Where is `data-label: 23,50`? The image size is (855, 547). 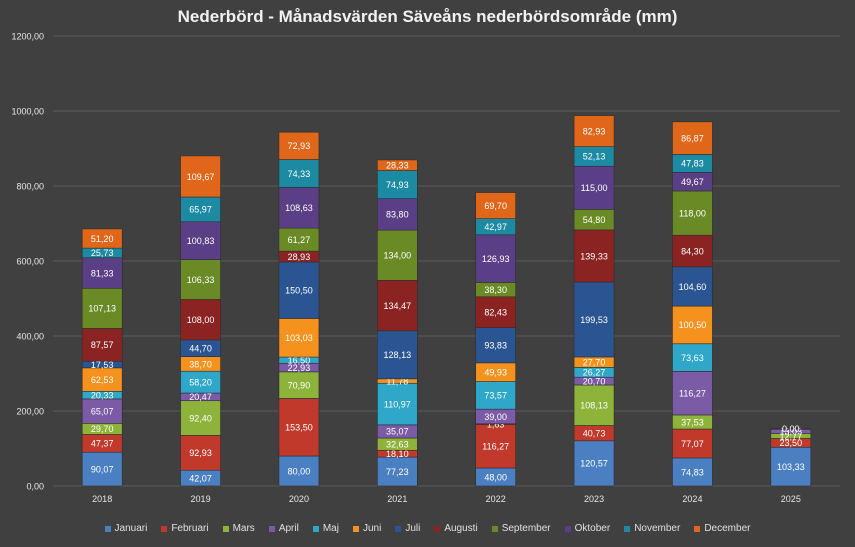
data-label: 23,50 is located at coordinates (791, 443).